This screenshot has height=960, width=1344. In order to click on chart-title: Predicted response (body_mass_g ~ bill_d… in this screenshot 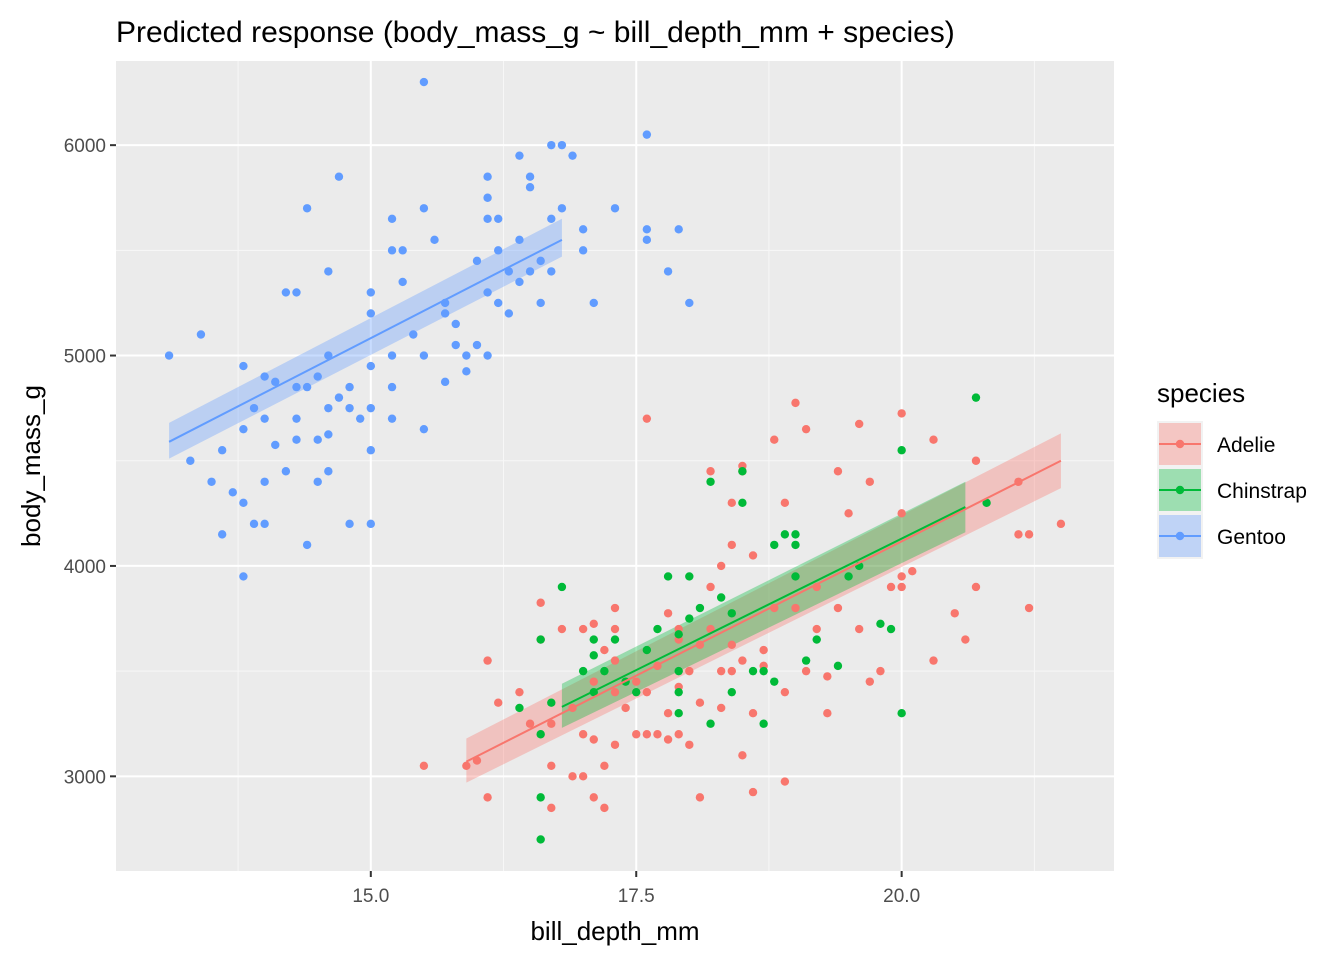, I will do `click(535, 32)`.